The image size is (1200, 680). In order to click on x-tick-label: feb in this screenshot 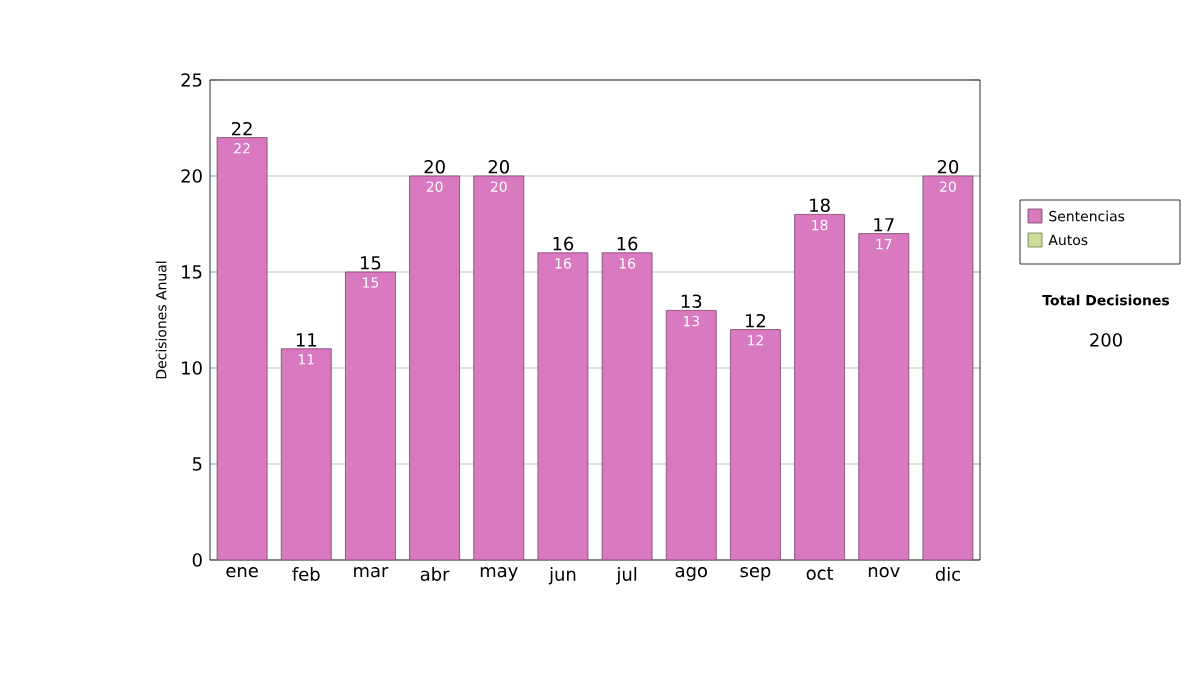, I will do `click(306, 574)`.